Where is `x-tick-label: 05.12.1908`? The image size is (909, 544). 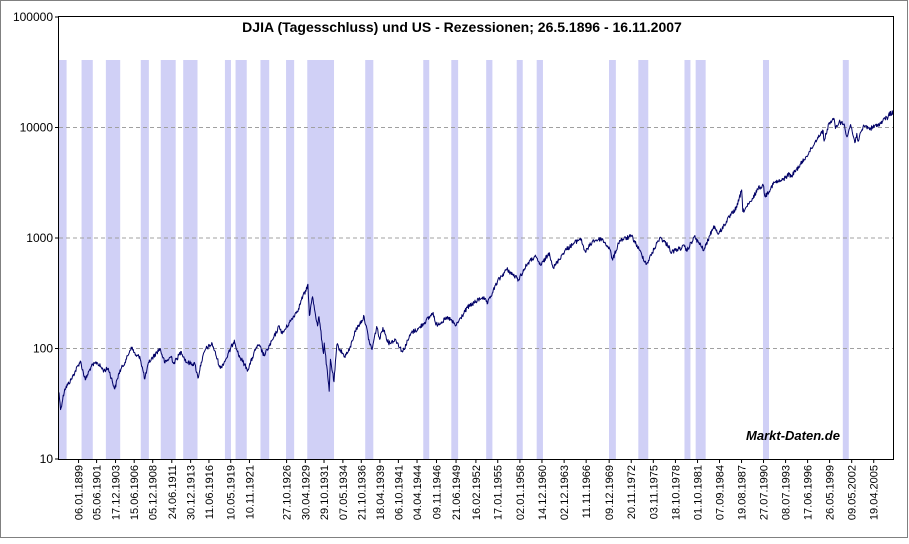
x-tick-label: 05.12.1908 is located at coordinates (154, 492).